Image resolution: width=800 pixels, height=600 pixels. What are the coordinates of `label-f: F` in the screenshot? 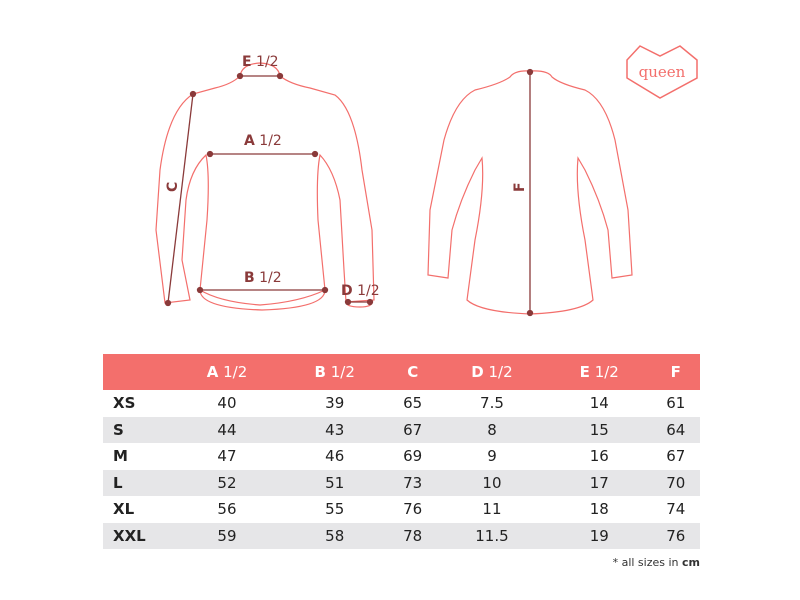 It's located at (520, 187).